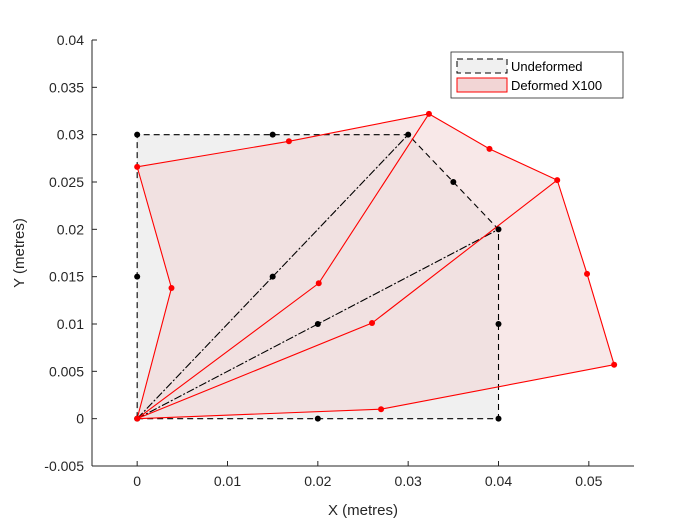 The height and width of the screenshot is (525, 700). What do you see at coordinates (66, 87) in the screenshot?
I see `y-tick-label: 0.035` at bounding box center [66, 87].